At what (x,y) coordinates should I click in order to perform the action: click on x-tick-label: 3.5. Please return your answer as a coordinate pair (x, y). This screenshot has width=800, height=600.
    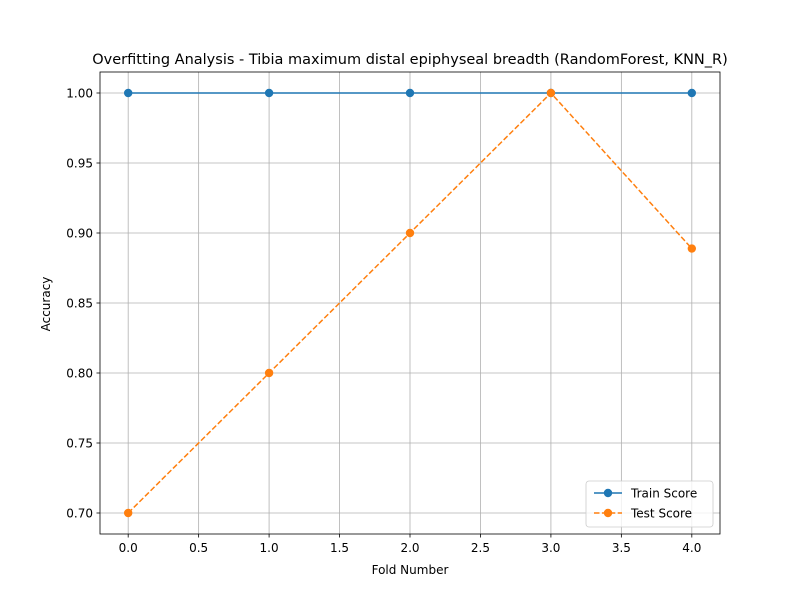
    Looking at the image, I should click on (621, 548).